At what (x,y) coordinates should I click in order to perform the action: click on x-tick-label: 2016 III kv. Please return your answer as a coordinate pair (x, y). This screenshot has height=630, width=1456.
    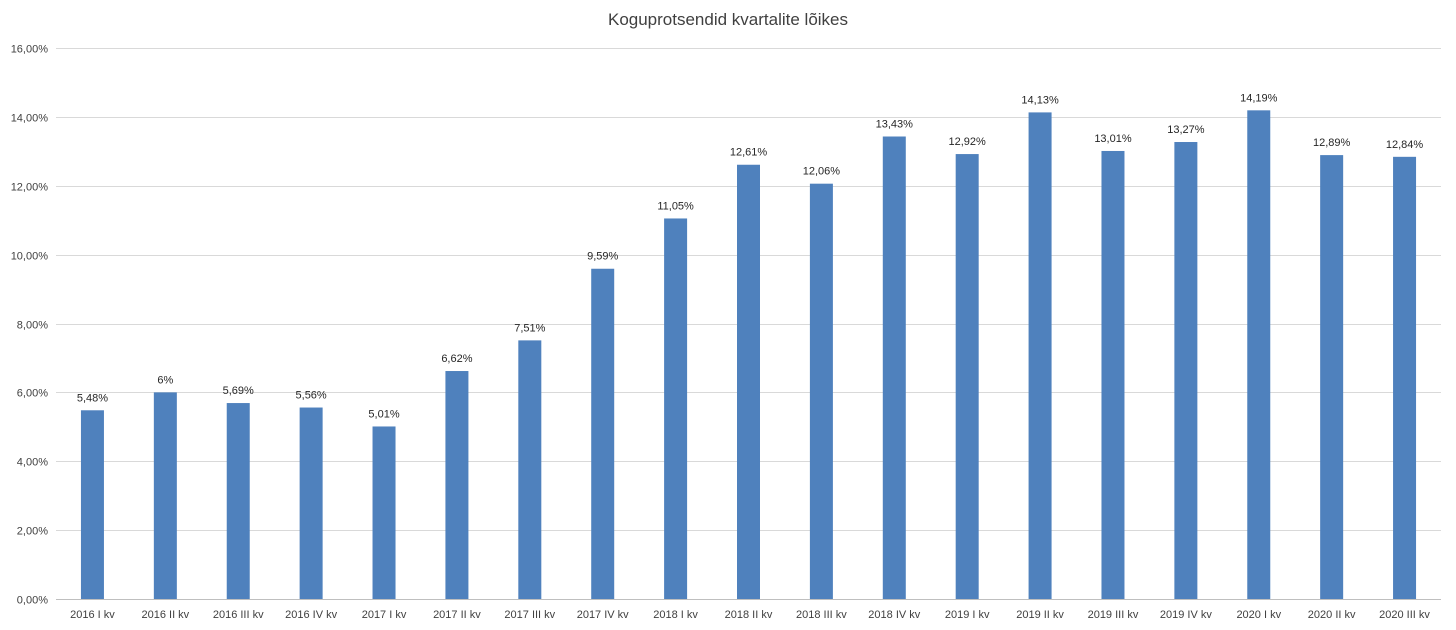
    Looking at the image, I should click on (238, 615).